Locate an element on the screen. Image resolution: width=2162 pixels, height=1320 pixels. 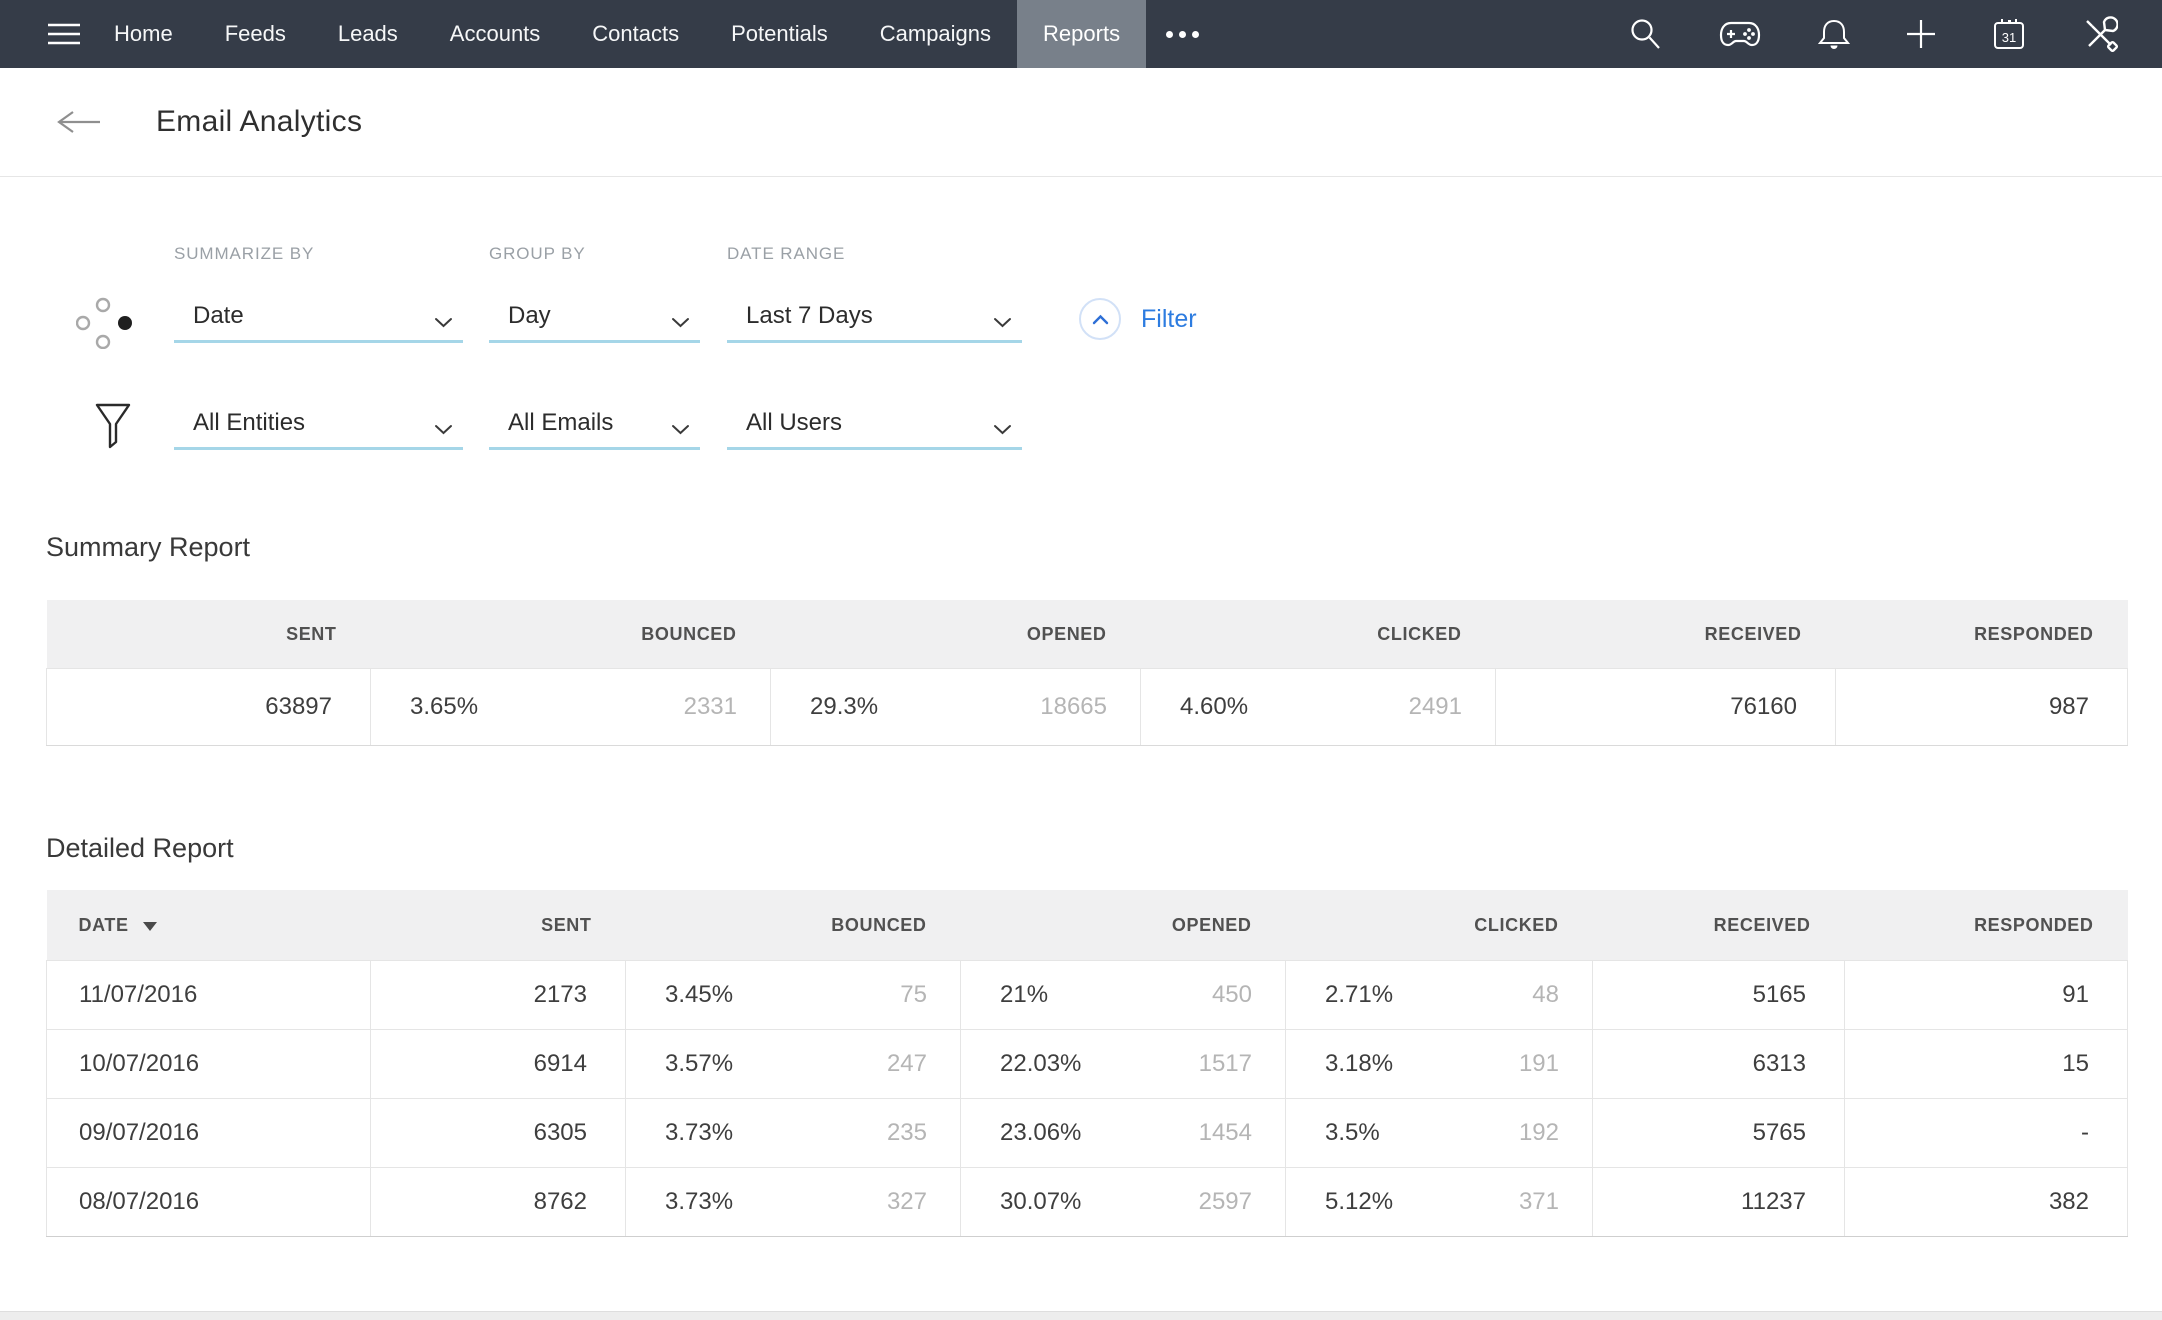
summarize-by-value: Date is located at coordinates (218, 315).